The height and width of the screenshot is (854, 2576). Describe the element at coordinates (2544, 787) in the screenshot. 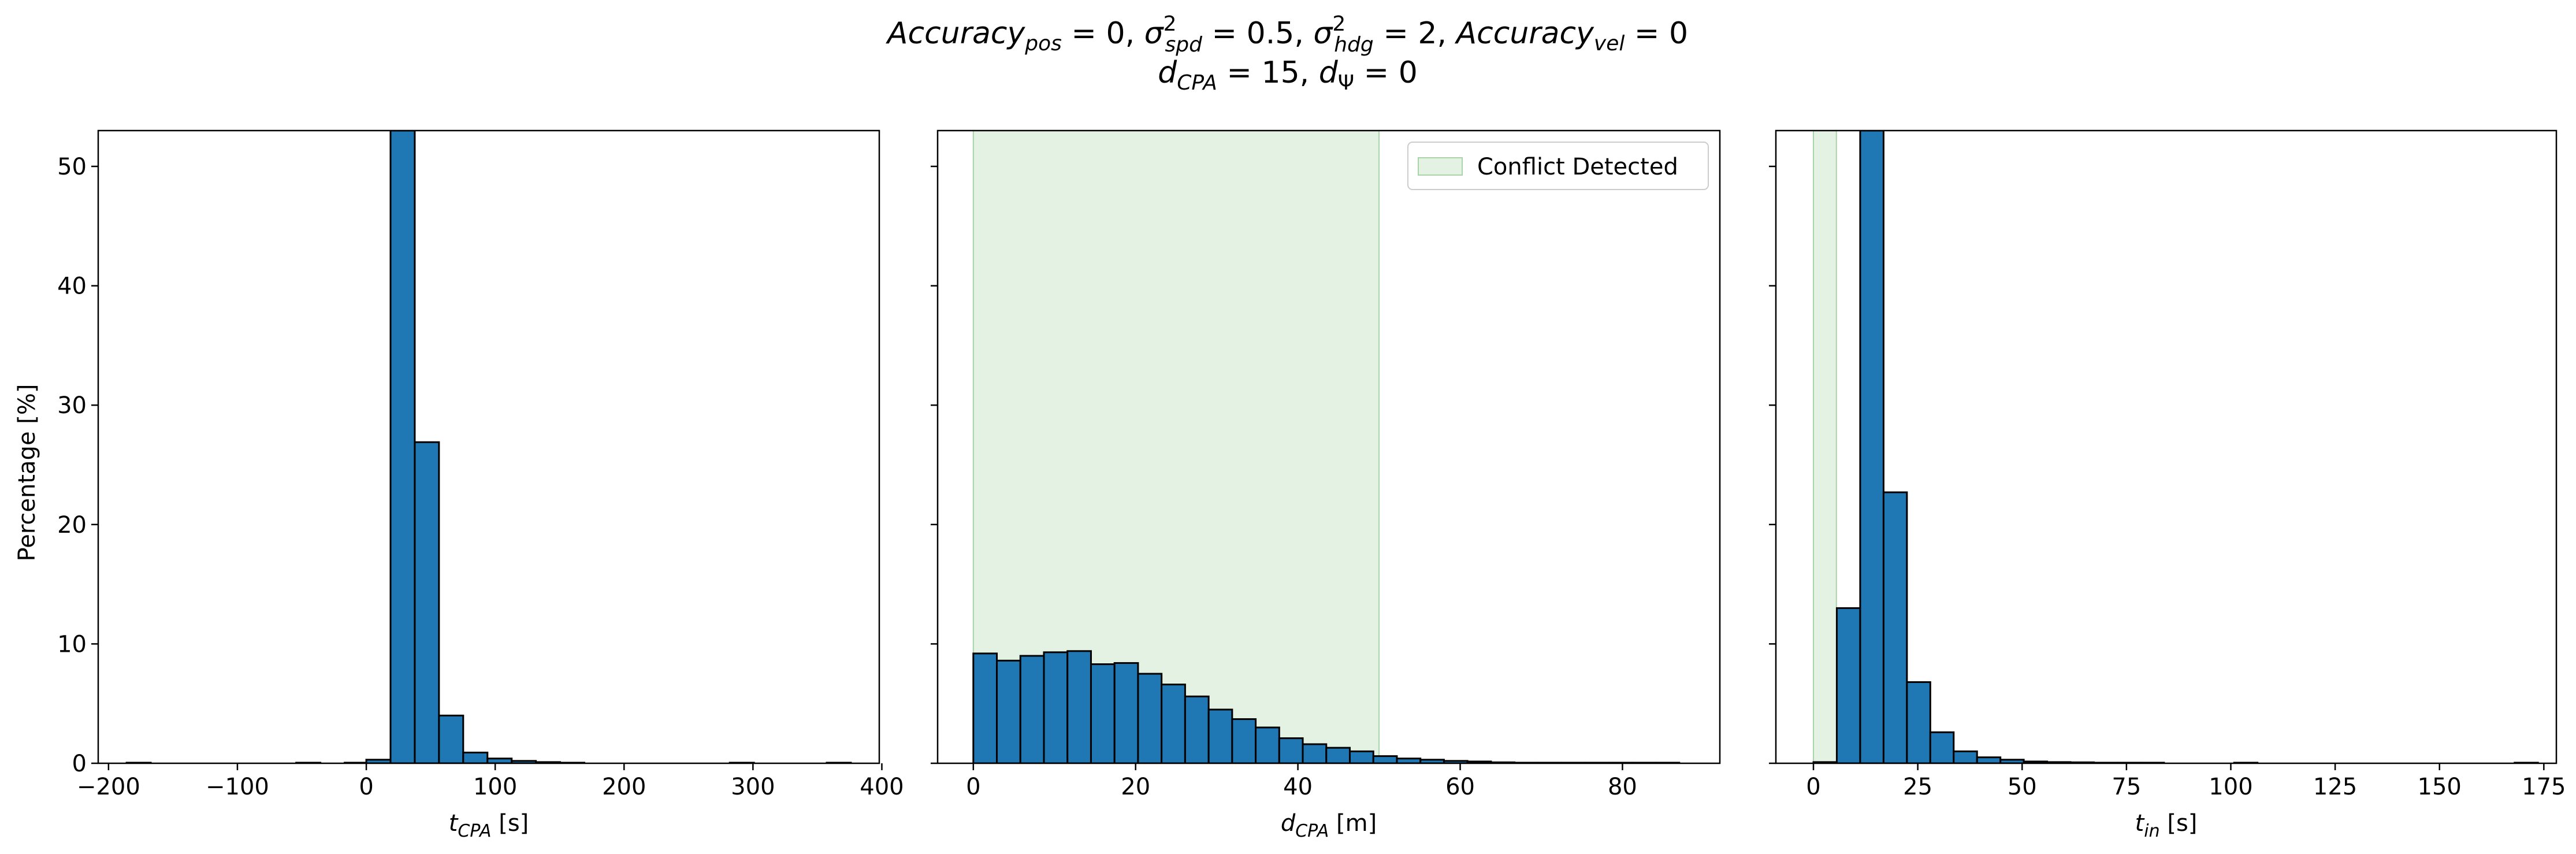

I see `x-tick-label-tin: 175` at that location.